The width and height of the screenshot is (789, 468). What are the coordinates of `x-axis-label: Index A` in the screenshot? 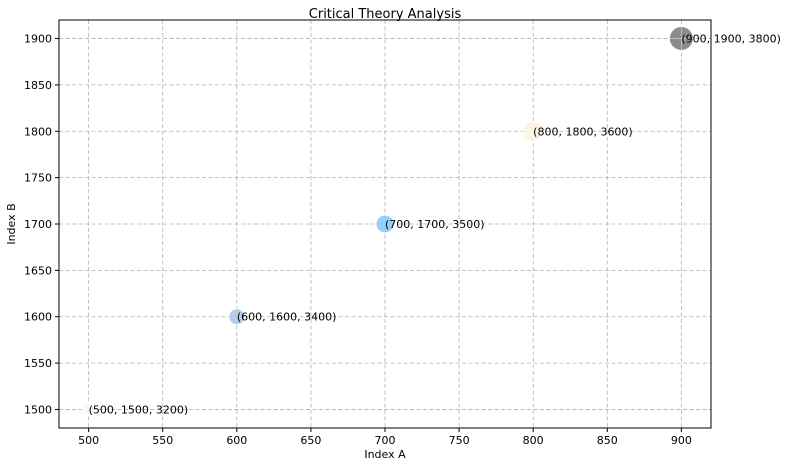 It's located at (385, 454).